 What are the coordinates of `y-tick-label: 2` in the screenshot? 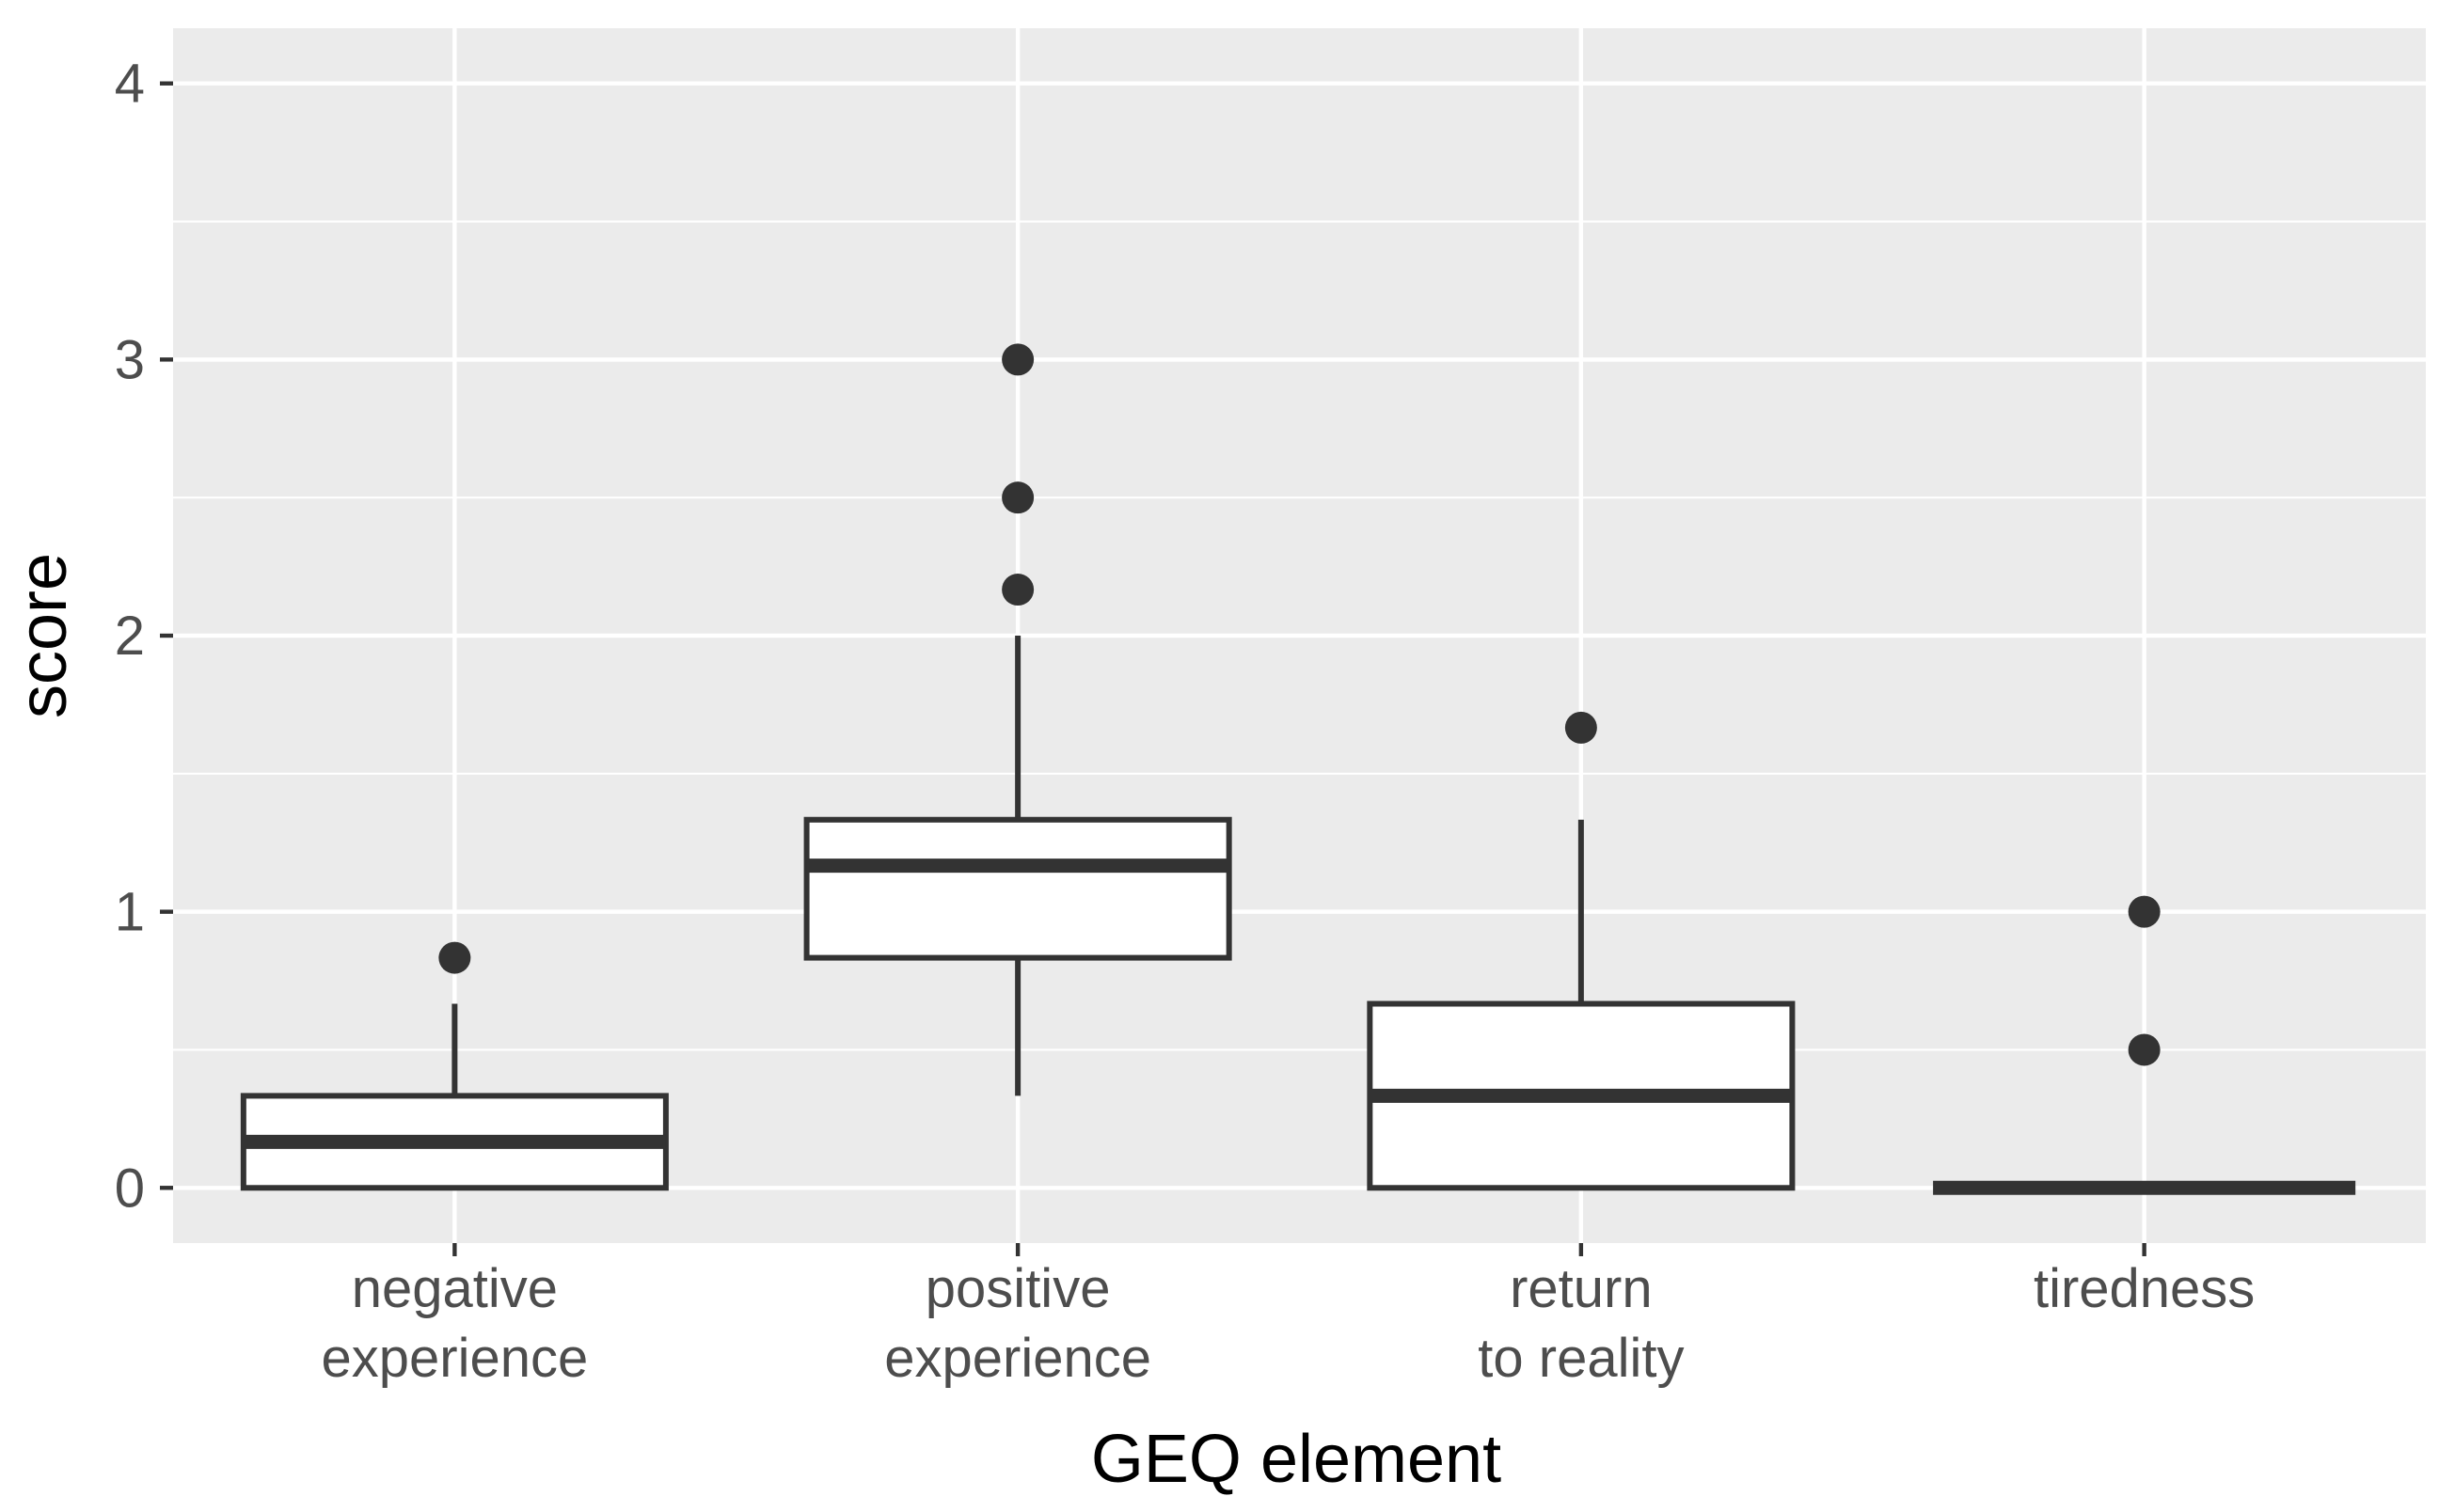 It's located at (130, 636).